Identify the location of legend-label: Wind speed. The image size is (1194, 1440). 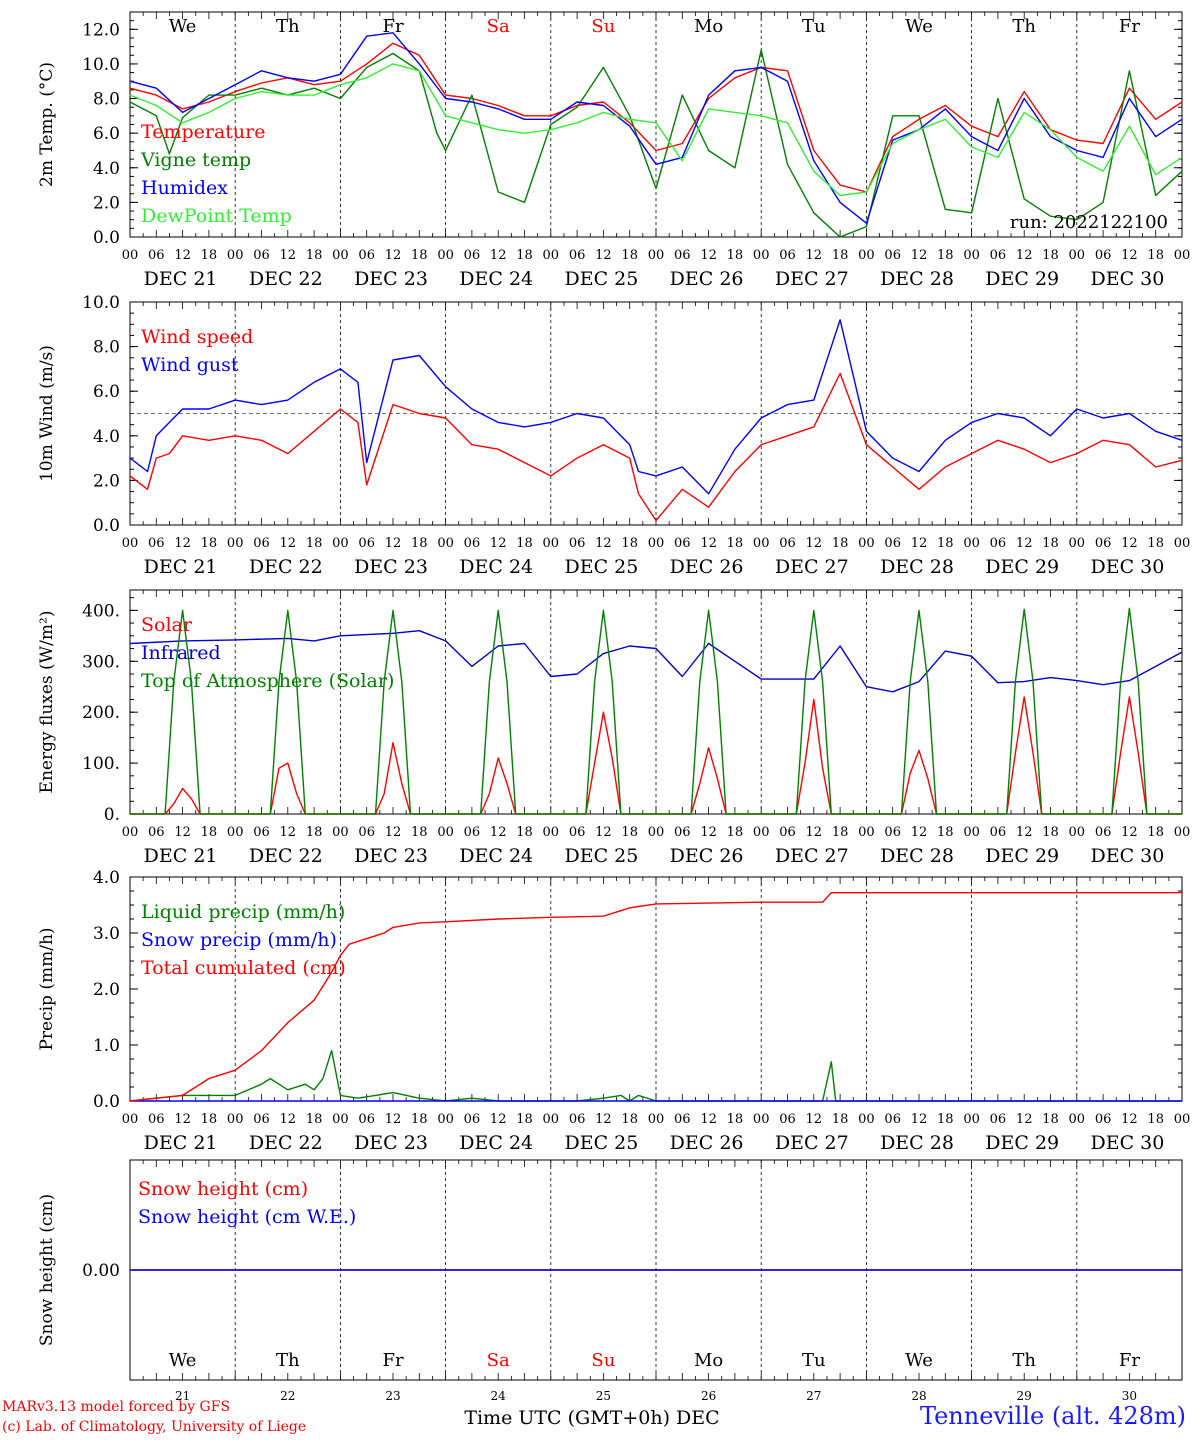
(197, 337).